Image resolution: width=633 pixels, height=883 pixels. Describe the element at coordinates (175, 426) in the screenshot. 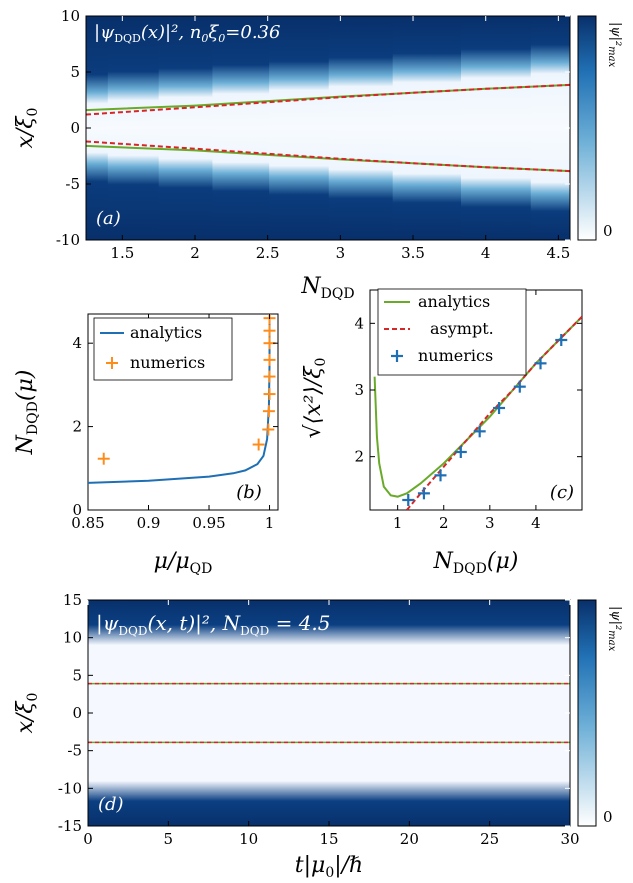

I see `panel-b-yticks: 0 2 4` at that location.